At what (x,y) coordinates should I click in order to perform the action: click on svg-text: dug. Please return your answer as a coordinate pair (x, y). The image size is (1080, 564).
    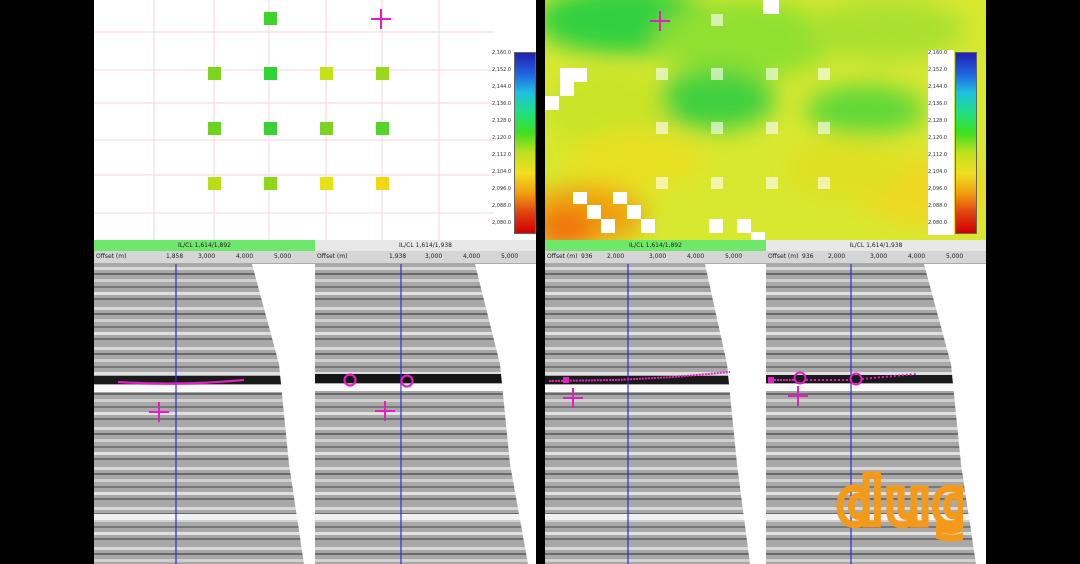
    Looking at the image, I should click on (900, 505).